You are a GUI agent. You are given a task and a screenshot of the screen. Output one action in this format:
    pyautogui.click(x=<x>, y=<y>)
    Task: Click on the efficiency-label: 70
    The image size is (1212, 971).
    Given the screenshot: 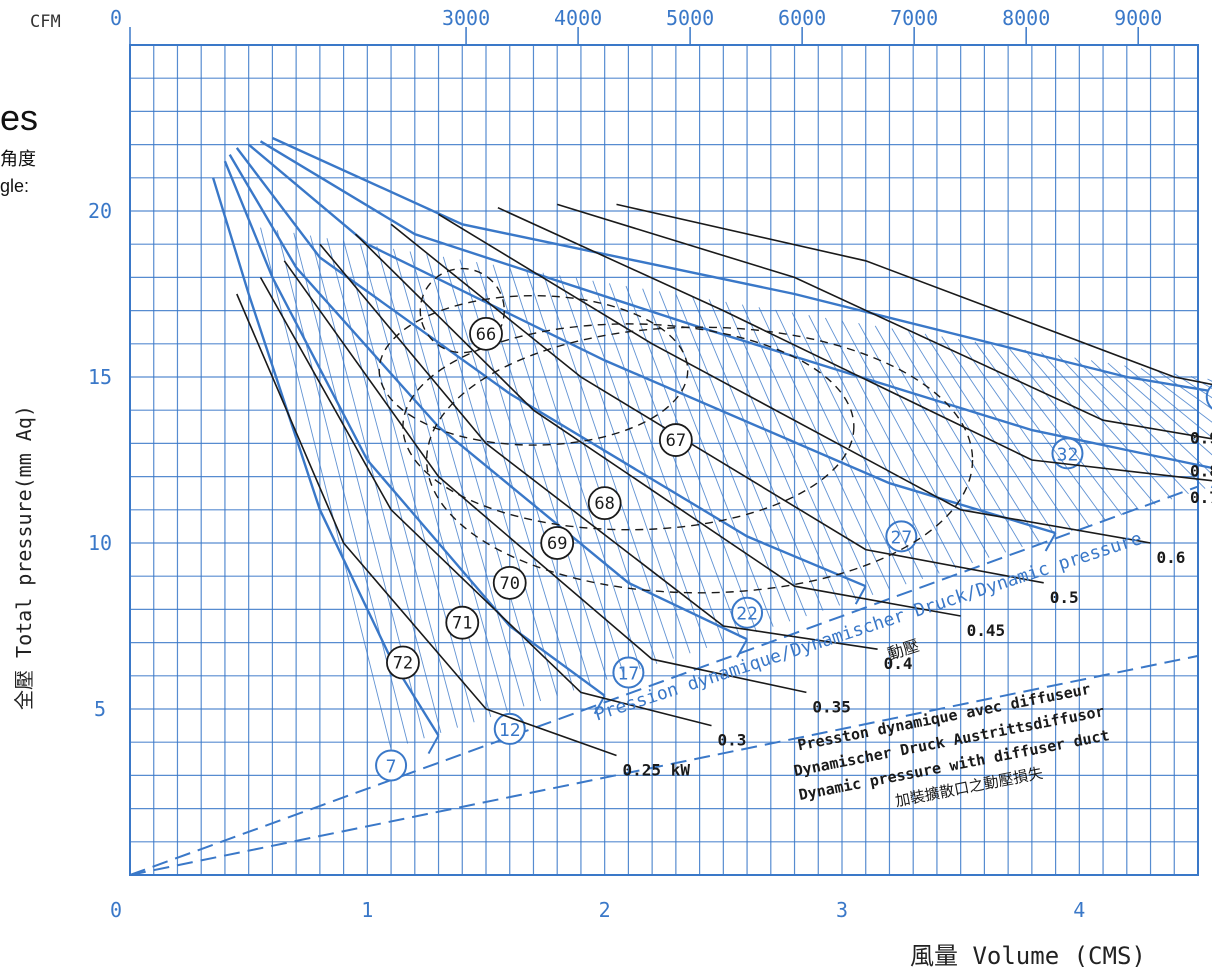 What is the action you would take?
    pyautogui.click(x=509, y=584)
    